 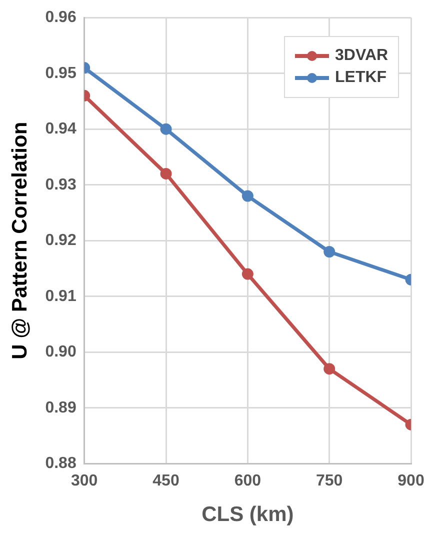 What do you see at coordinates (411, 481) in the screenshot?
I see `x-tick-label: 900` at bounding box center [411, 481].